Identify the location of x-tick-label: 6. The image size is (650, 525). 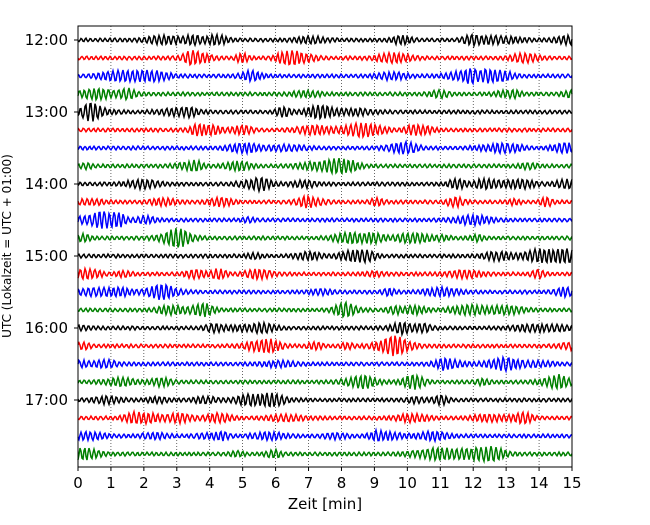
(276, 483).